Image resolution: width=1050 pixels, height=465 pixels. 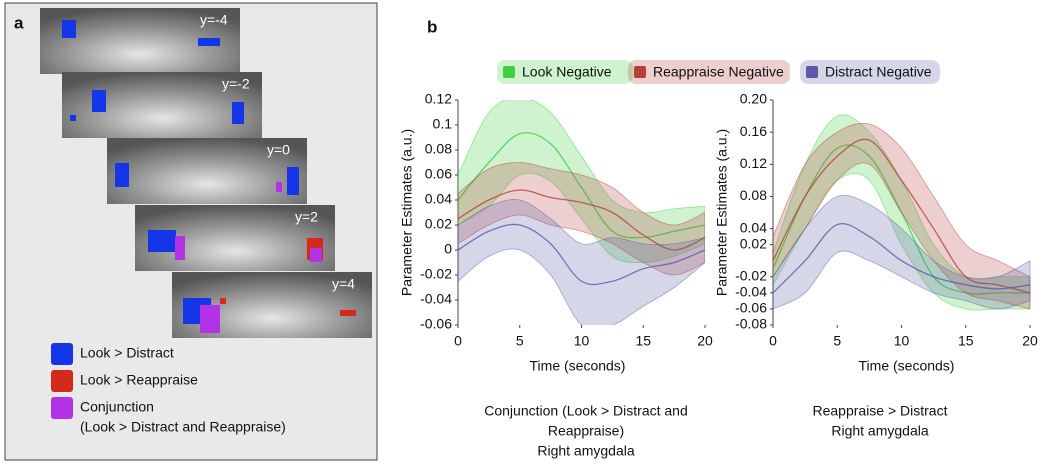 I want to click on slice-label: y=-2, so click(x=236, y=84).